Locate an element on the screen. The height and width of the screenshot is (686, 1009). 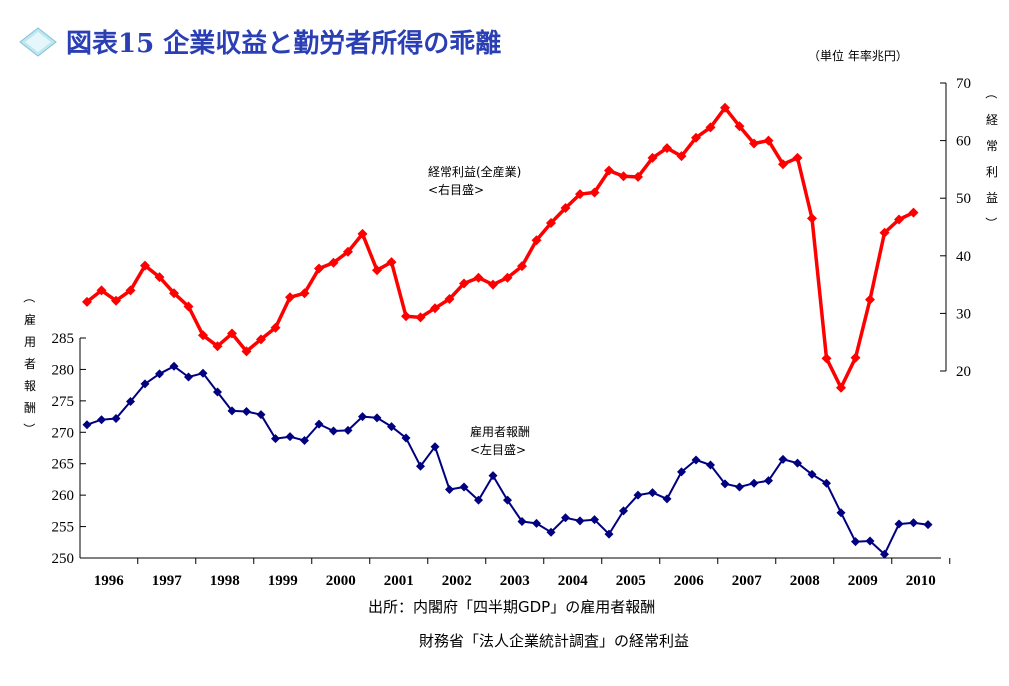
source-line-2: 財務省「法人企業統計調査」の経常利益 is located at coordinates (554, 641).